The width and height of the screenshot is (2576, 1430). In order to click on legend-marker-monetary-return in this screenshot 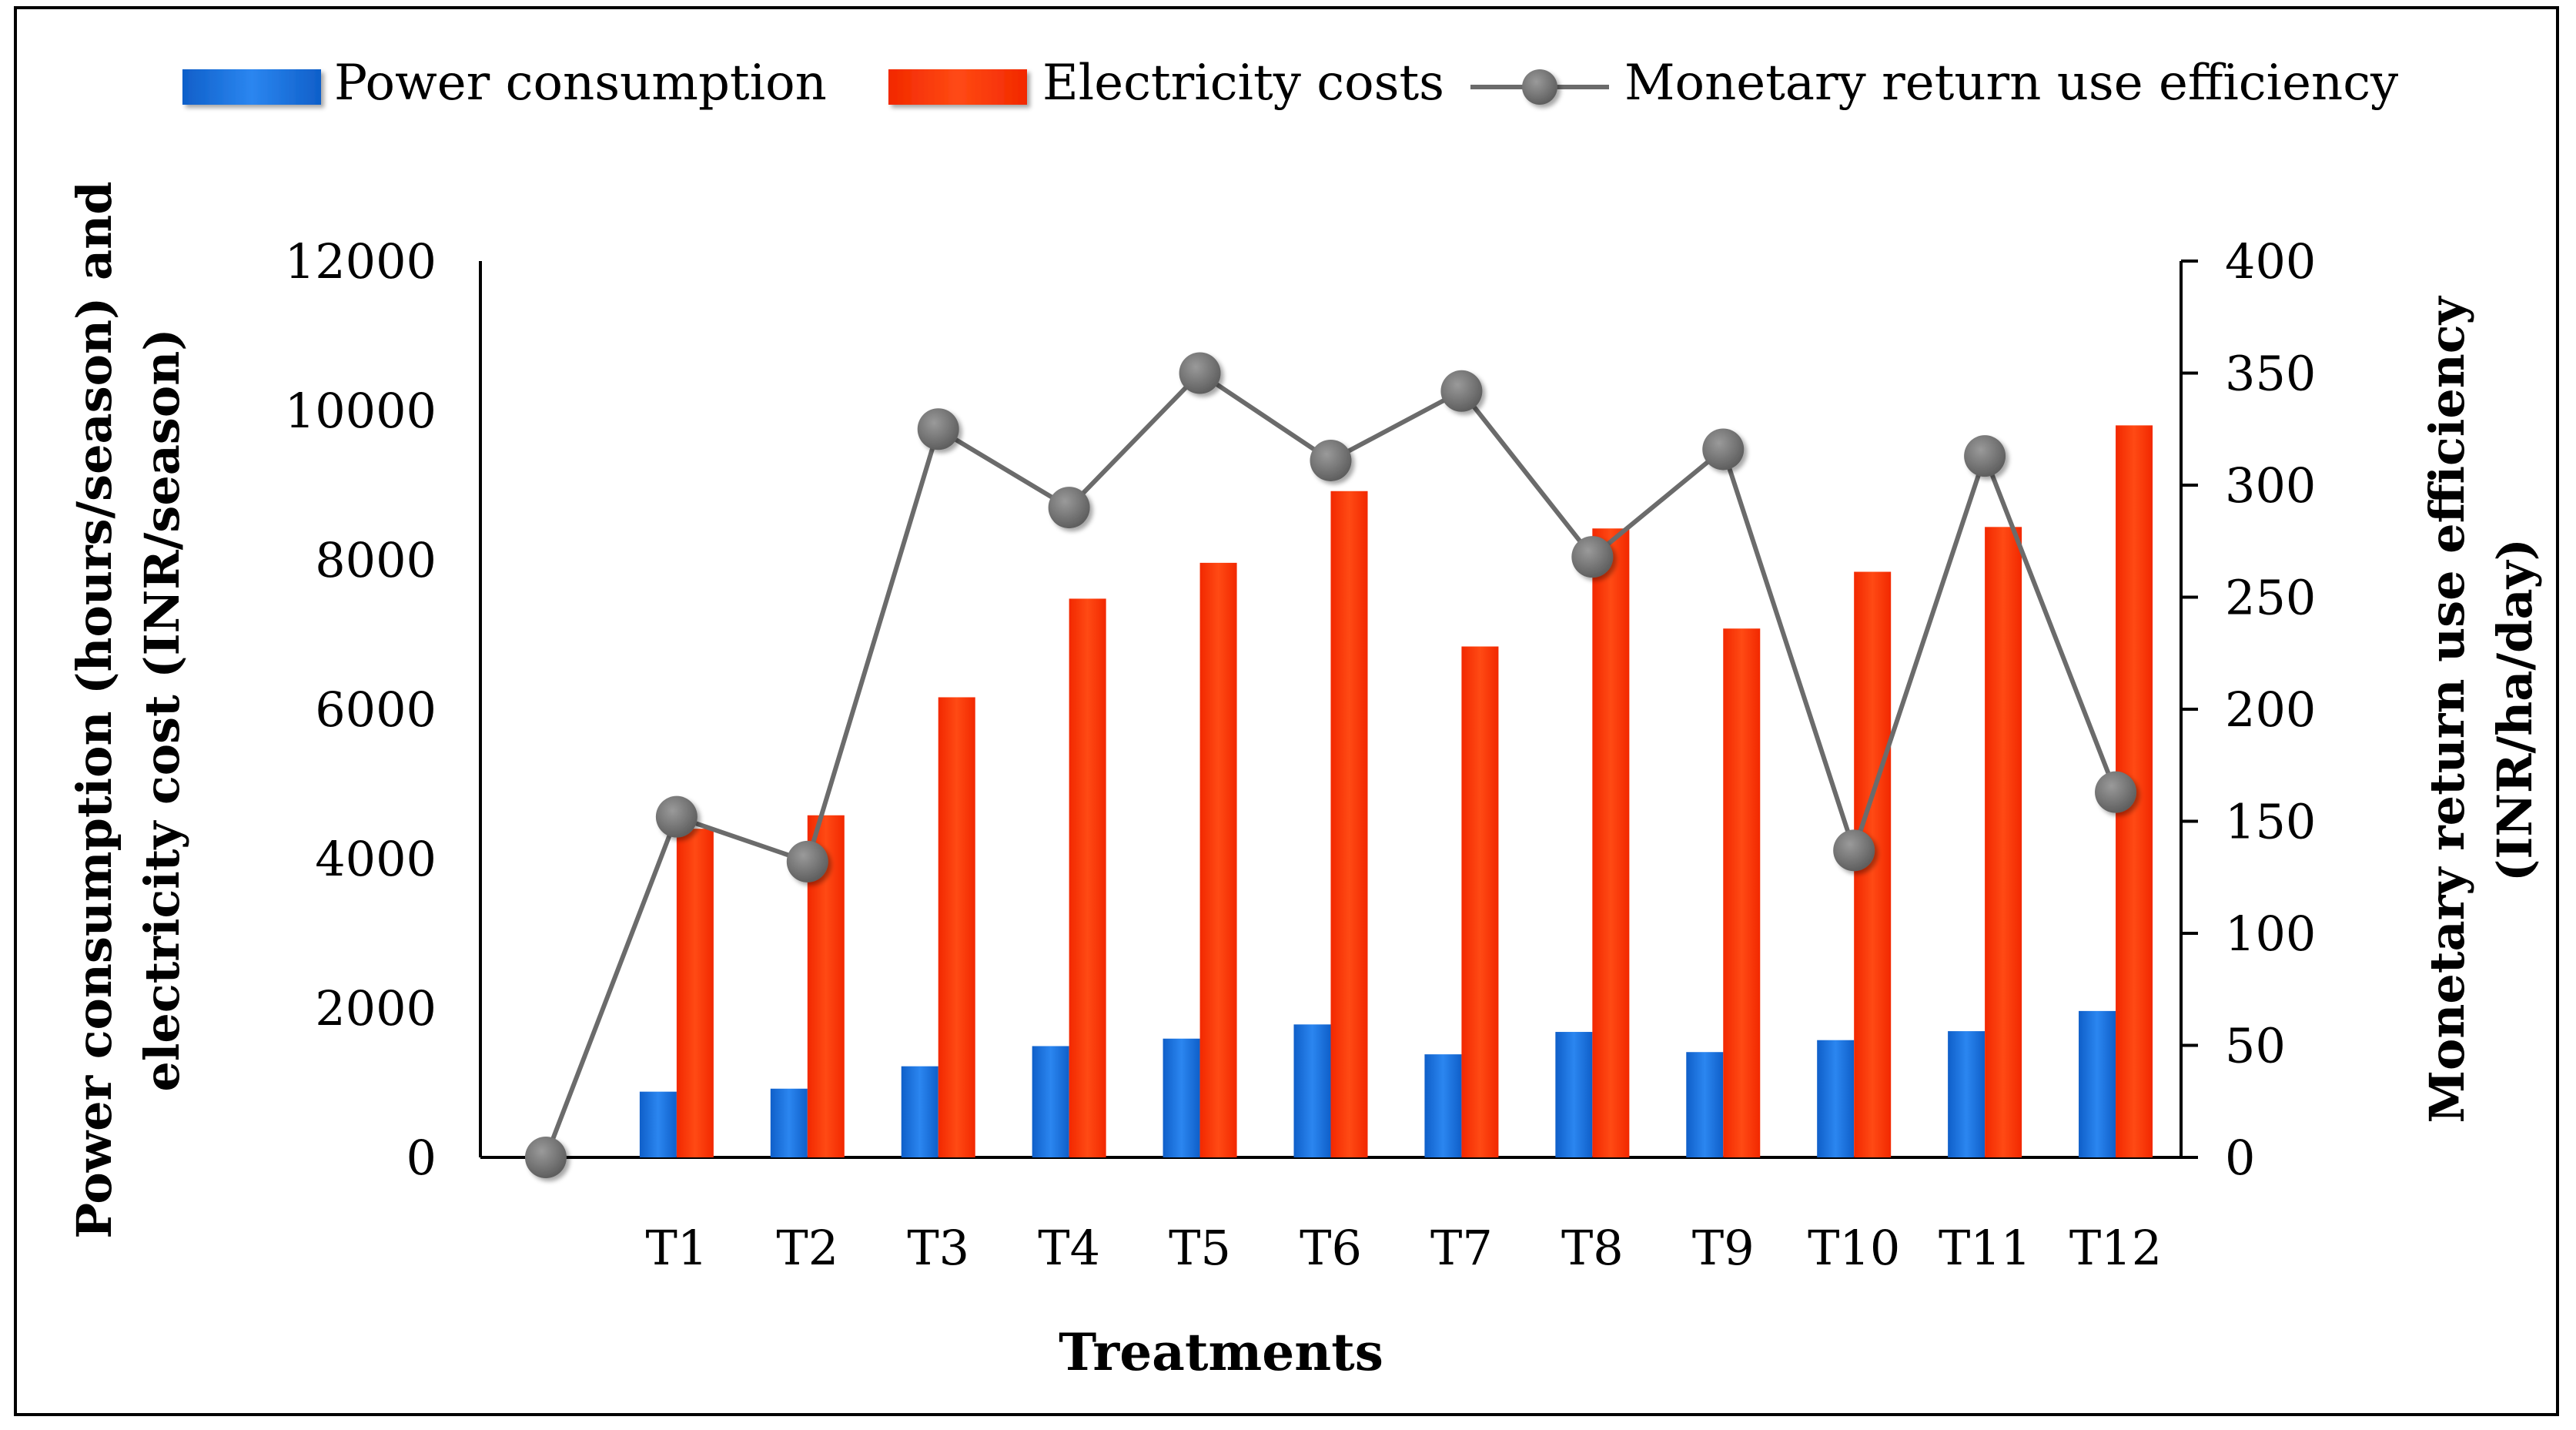, I will do `click(1540, 87)`.